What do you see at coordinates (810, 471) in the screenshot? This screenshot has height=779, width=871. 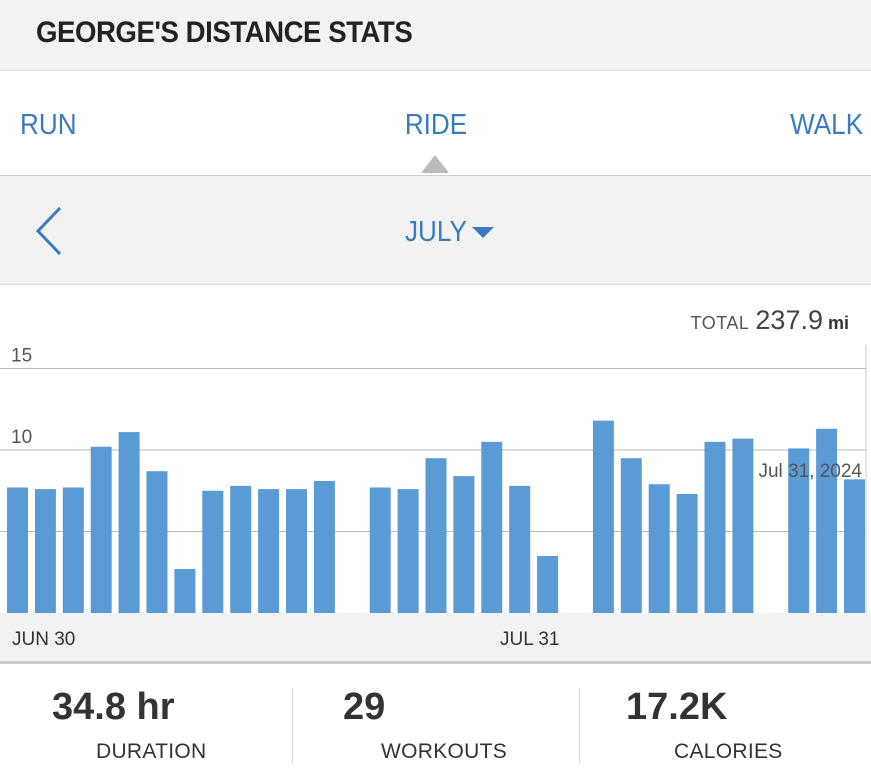 I see `date-annotation: Jul 31, 2024` at bounding box center [810, 471].